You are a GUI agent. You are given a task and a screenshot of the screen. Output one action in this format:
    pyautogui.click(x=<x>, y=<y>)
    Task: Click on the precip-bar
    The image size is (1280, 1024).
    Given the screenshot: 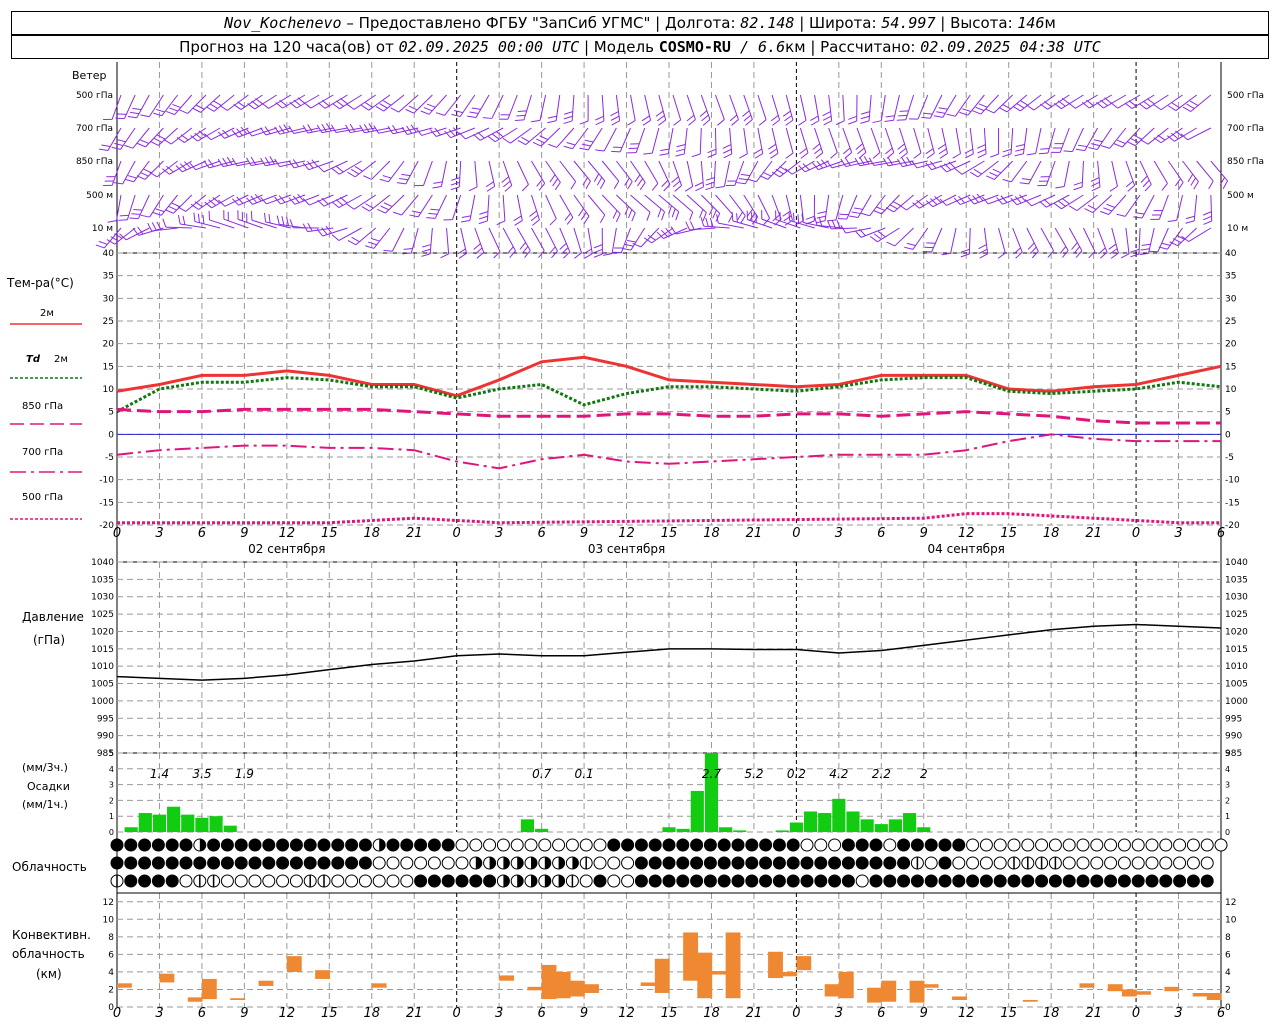 What is the action you would take?
    pyautogui.click(x=527, y=825)
    